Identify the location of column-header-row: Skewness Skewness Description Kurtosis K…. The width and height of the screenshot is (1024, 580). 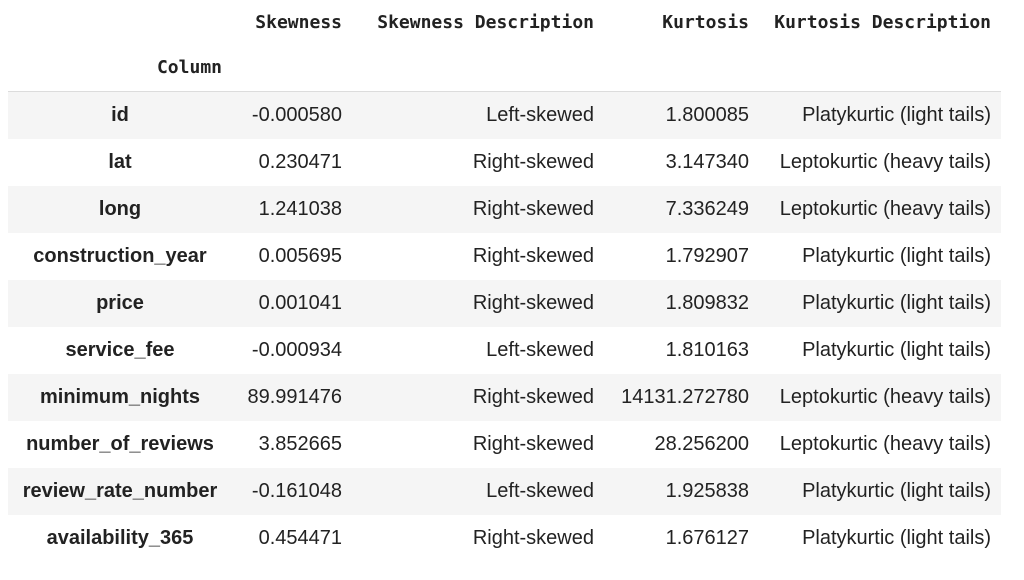
(504, 22).